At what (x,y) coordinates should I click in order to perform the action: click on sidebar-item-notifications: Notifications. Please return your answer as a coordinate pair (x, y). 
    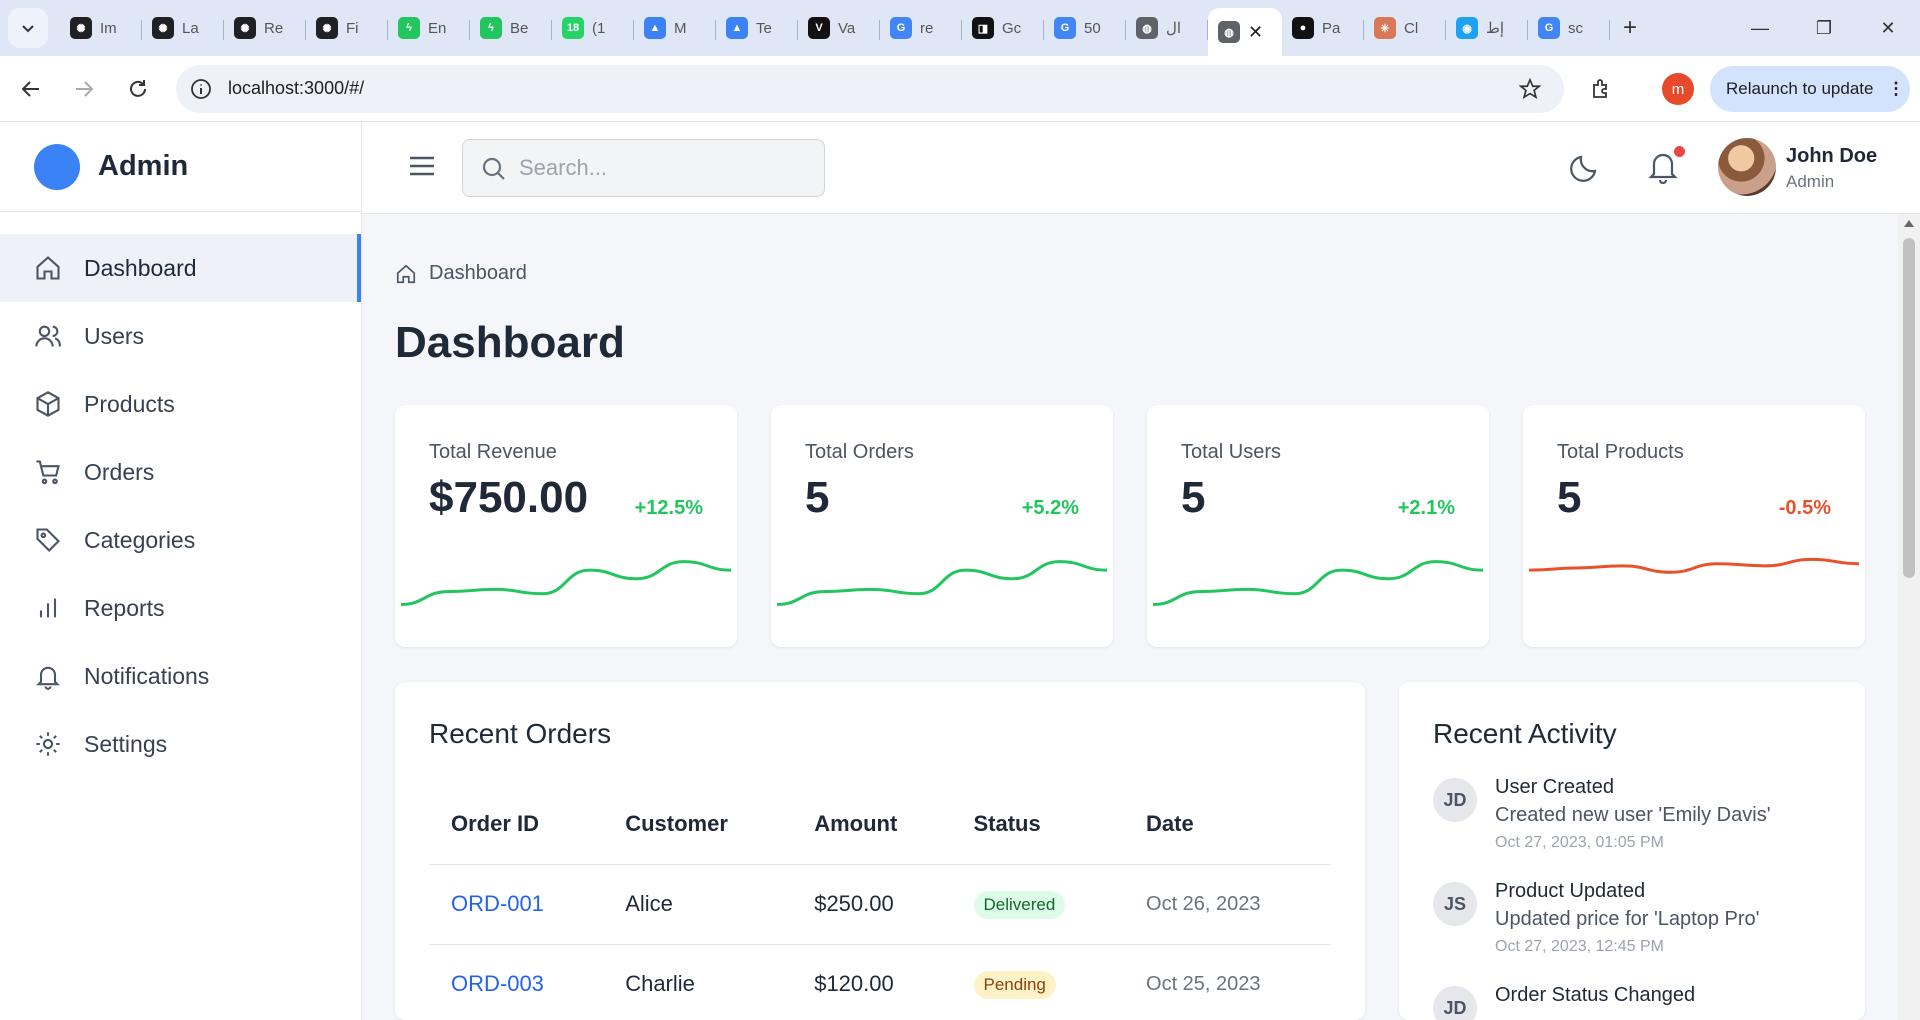
    Looking at the image, I should click on (180, 676).